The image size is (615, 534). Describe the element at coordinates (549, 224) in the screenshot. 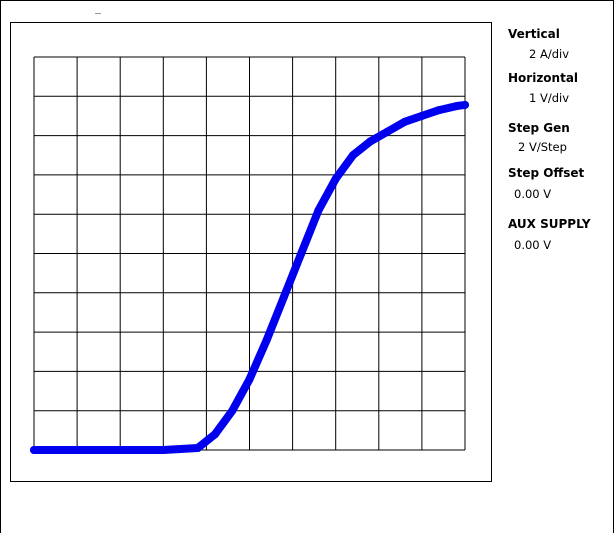

I see `aux-label: AUX SUPPLY` at that location.